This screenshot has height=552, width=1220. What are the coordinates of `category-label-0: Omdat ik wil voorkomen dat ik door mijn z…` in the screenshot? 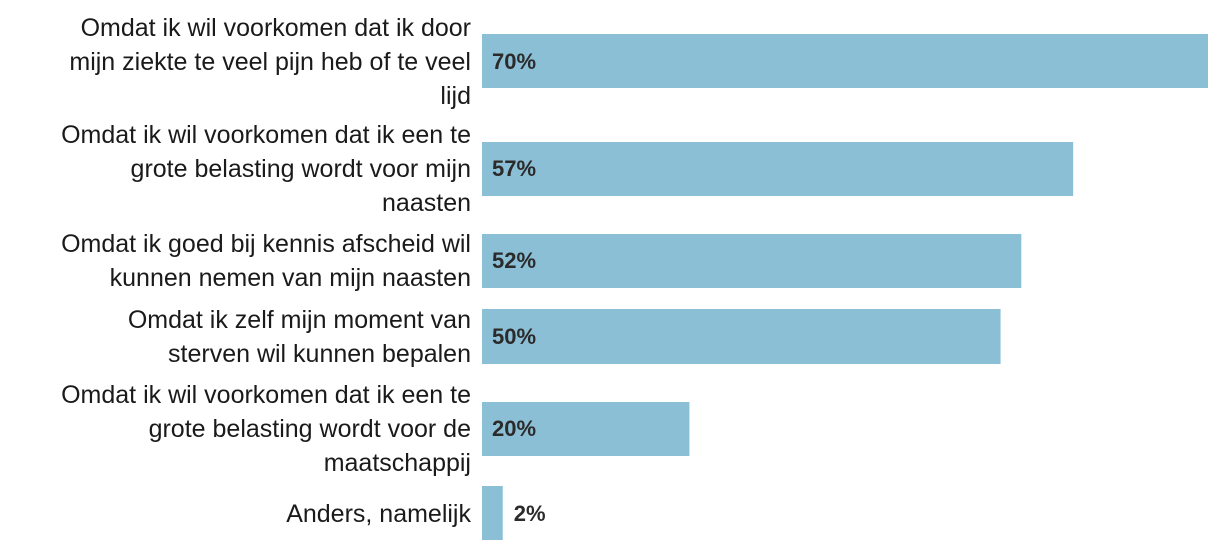 It's located at (270, 62).